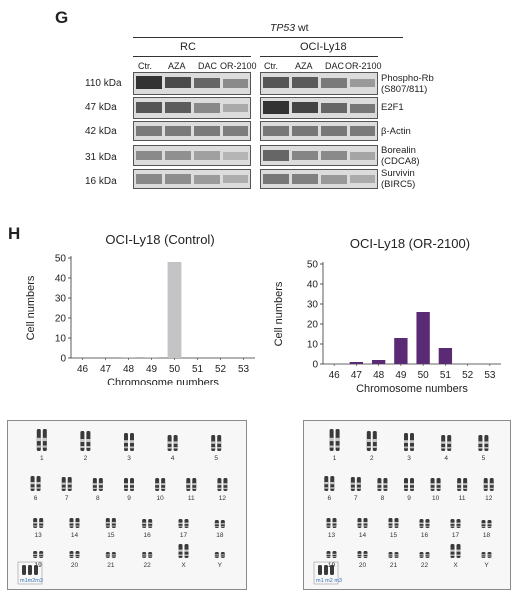  I want to click on chromosome-label: 4, so click(173, 458).